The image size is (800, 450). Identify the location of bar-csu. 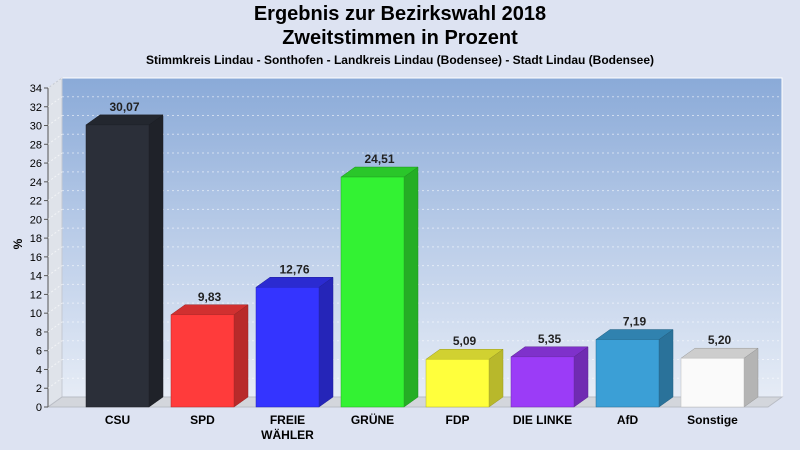
(124, 261).